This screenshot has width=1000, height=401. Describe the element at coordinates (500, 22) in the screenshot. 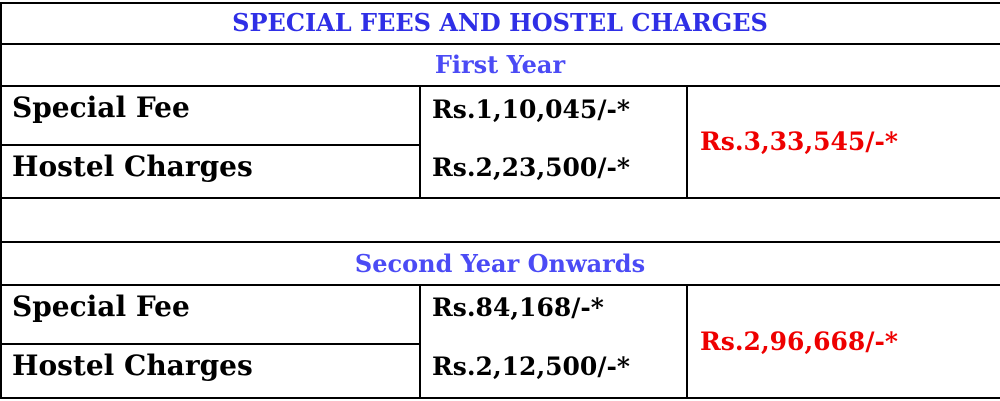

I see `table-title: SPECIAL FEES AND HOSTEL CHARGES` at that location.